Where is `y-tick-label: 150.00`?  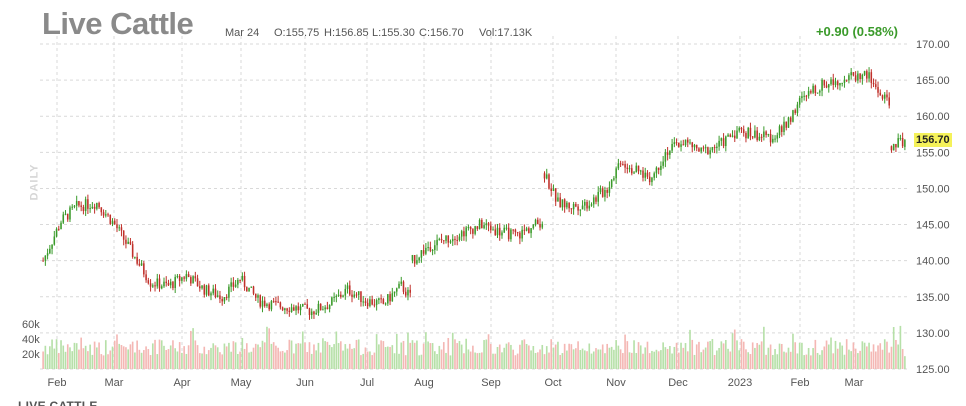
y-tick-label: 150.00 is located at coordinates (933, 189).